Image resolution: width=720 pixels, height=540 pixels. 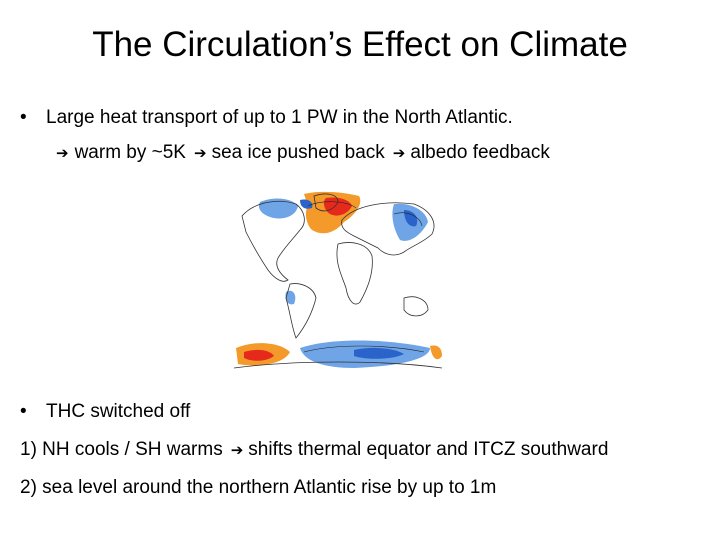 I want to click on world-map-figure, so click(x=338, y=280).